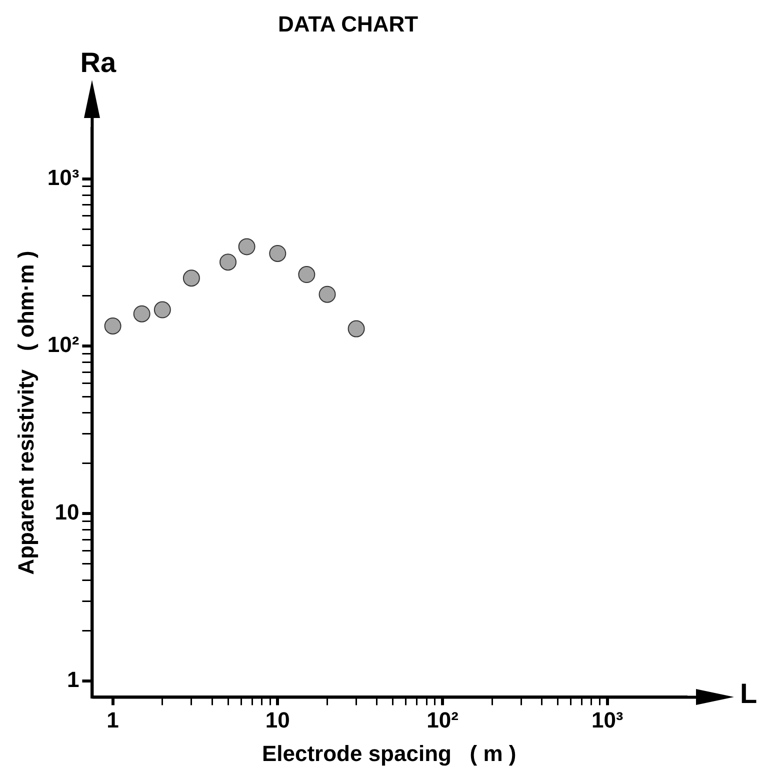 The height and width of the screenshot is (778, 766). I want to click on x-tick-label: 1, so click(112, 719).